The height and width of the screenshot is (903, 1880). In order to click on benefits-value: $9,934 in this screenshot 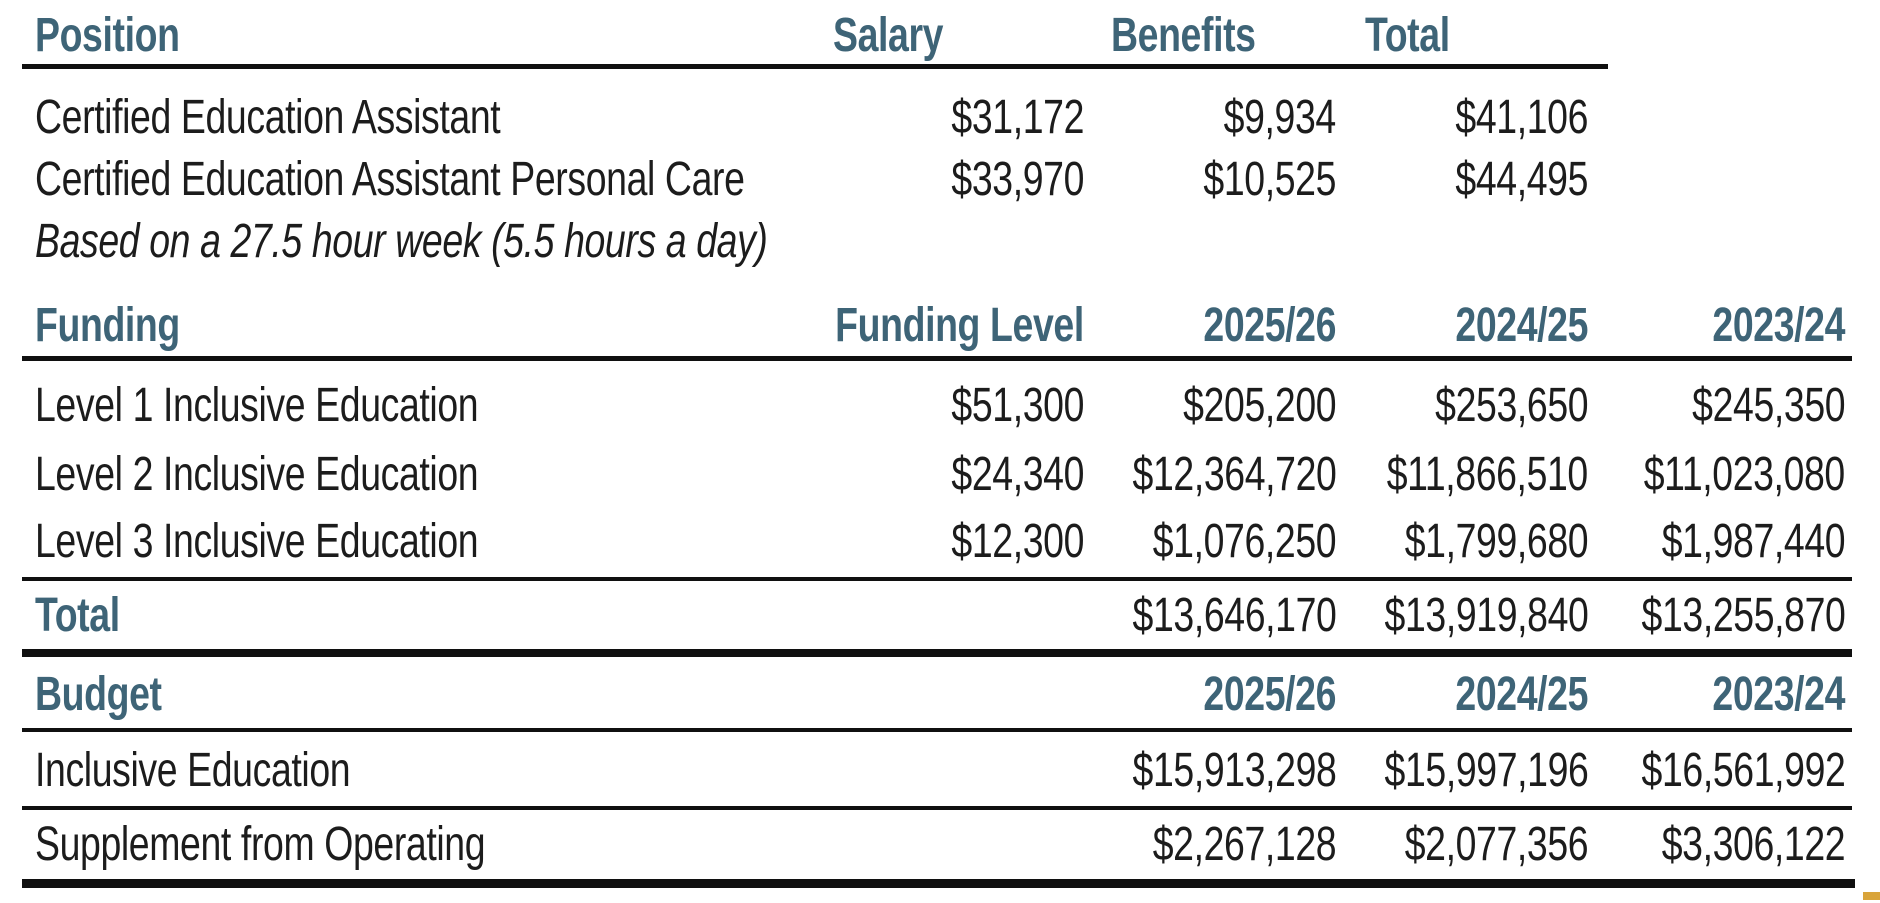, I will do `click(1280, 117)`.